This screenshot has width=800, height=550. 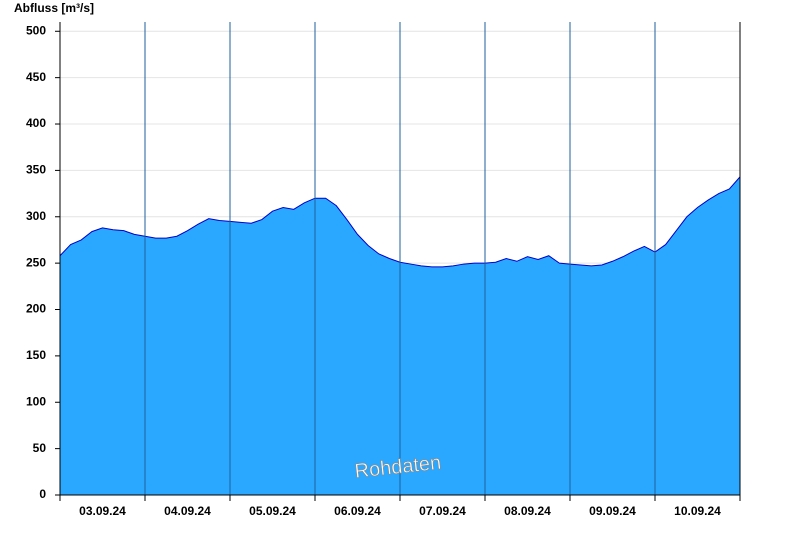 I want to click on x-tick-label: 07.09.24, so click(x=442, y=511).